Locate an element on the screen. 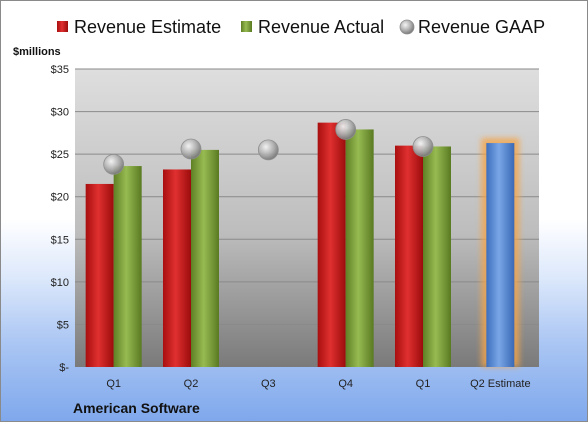 Image resolution: width=588 pixels, height=422 pixels. legend-label: Revenue Estimate is located at coordinates (147, 27).